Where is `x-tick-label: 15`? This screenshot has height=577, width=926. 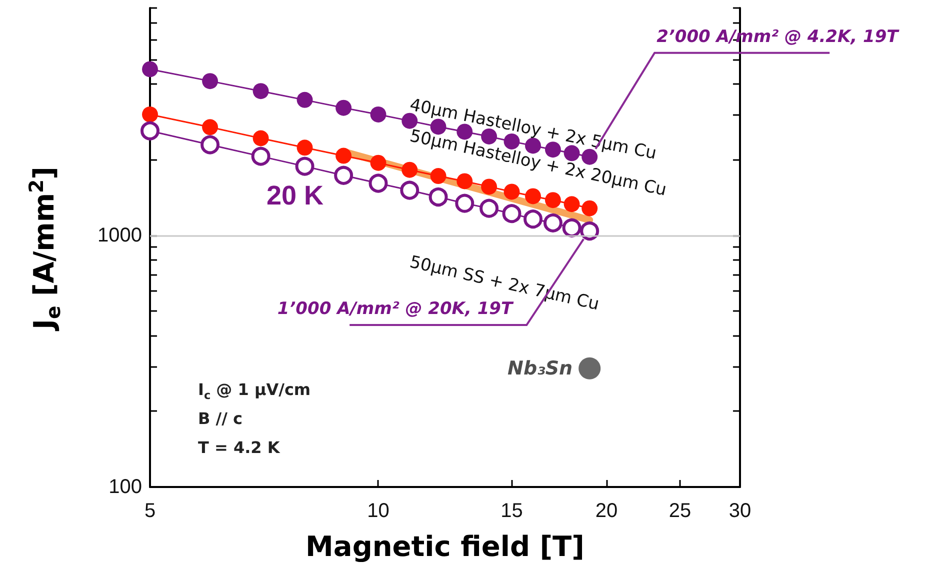
x-tick-label: 15 is located at coordinates (511, 511).